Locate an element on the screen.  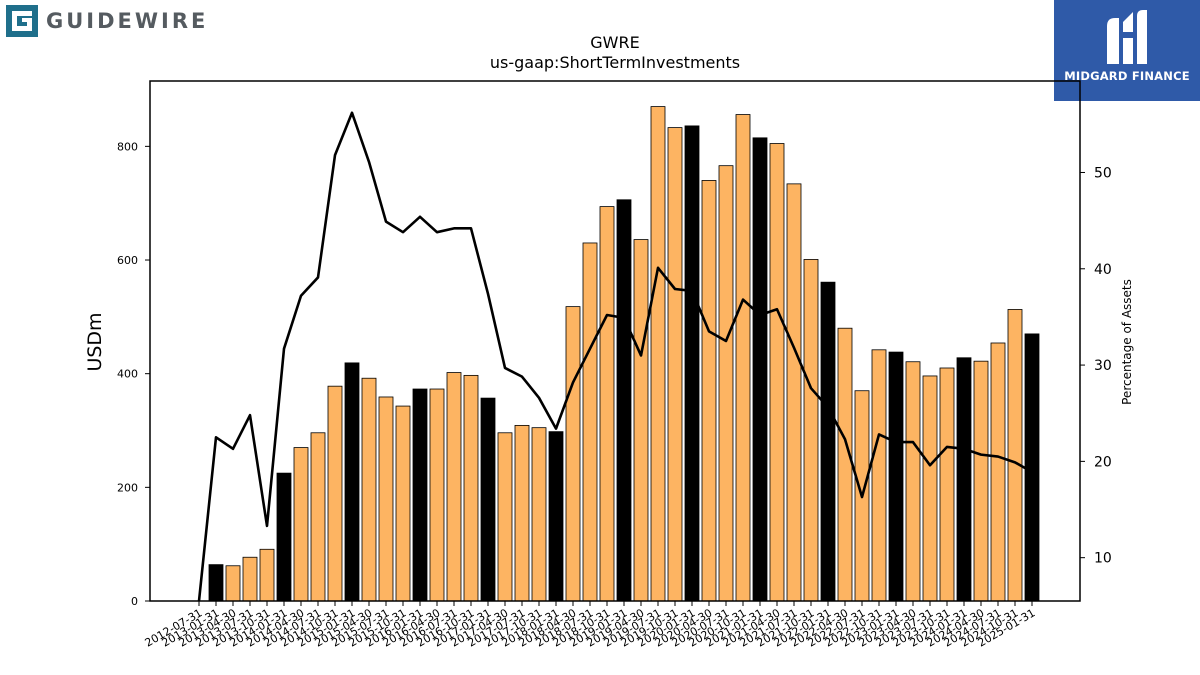
chart-subtitle: us-gaap:ShortTermInvestments is located at coordinates (615, 62).